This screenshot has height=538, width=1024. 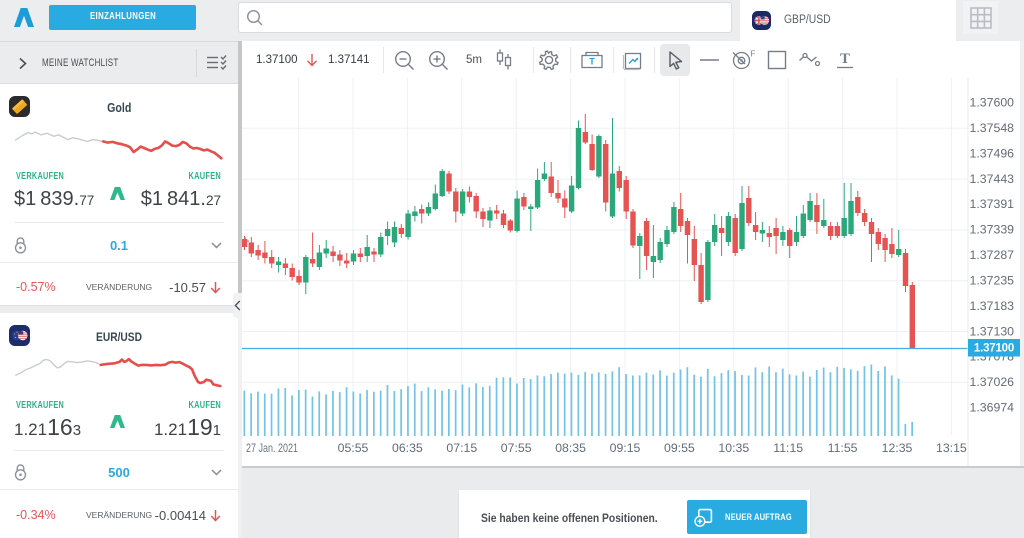 What do you see at coordinates (992, 179) in the screenshot?
I see `svg-text: 1.37443` at bounding box center [992, 179].